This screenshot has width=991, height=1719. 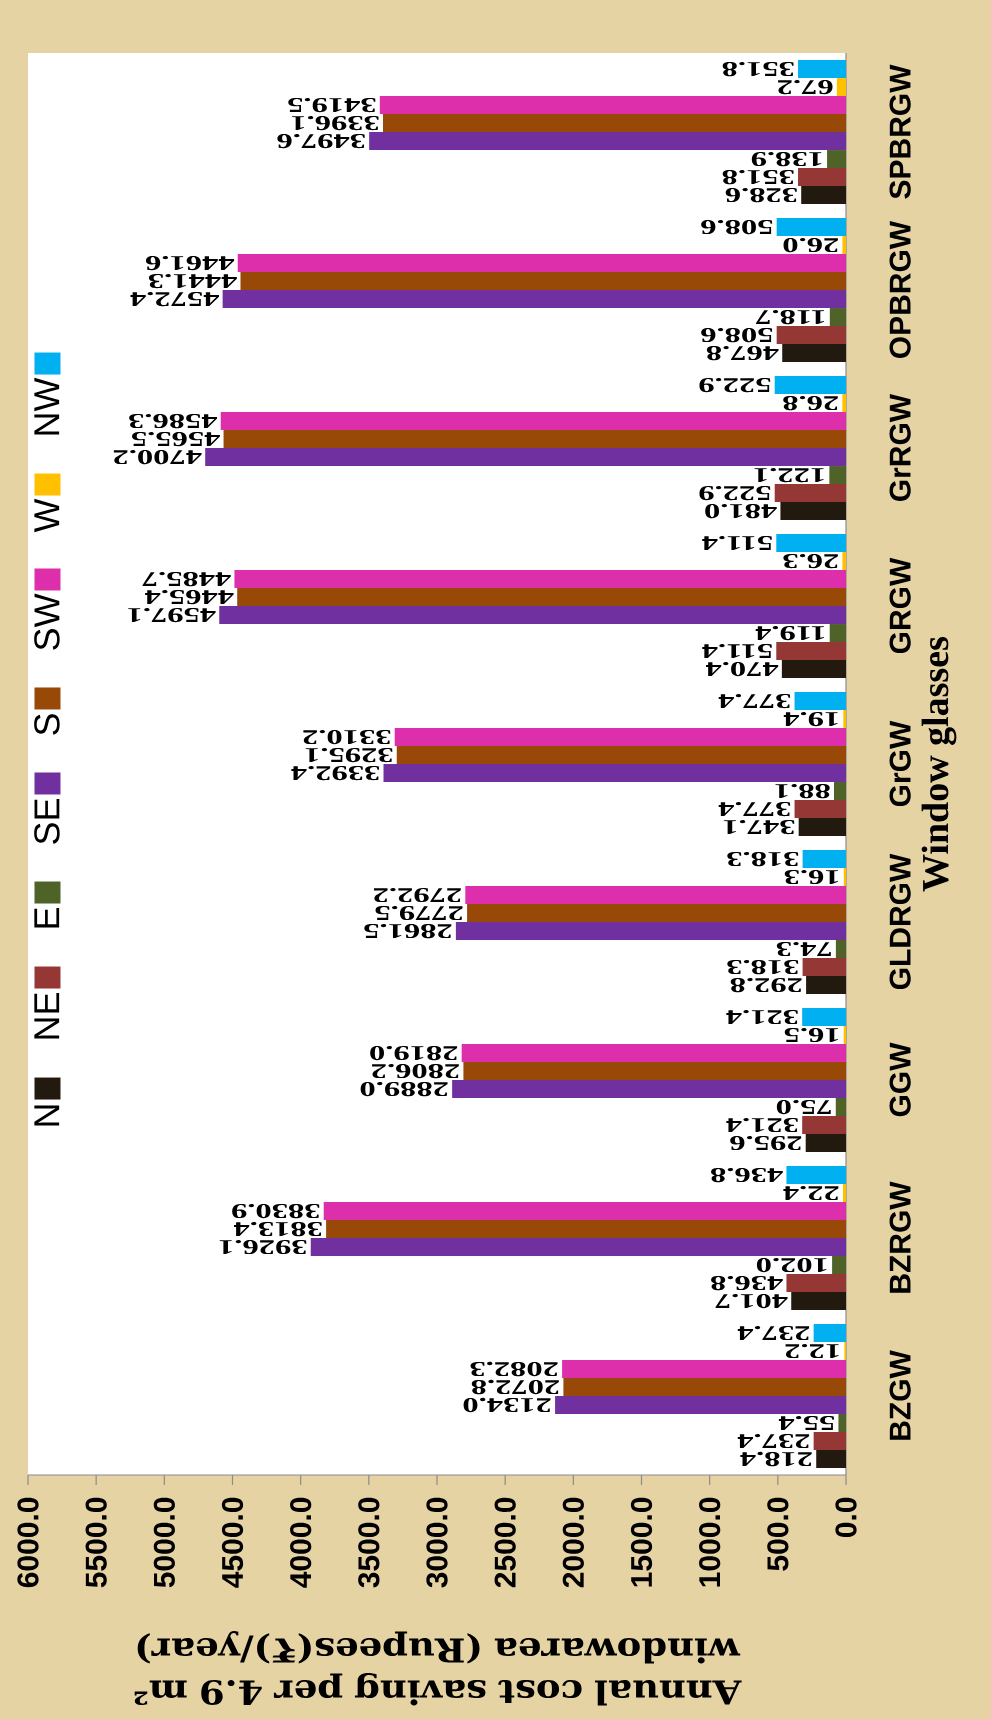 What do you see at coordinates (812, 1351) in the screenshot?
I see `data-label: 12.2` at bounding box center [812, 1351].